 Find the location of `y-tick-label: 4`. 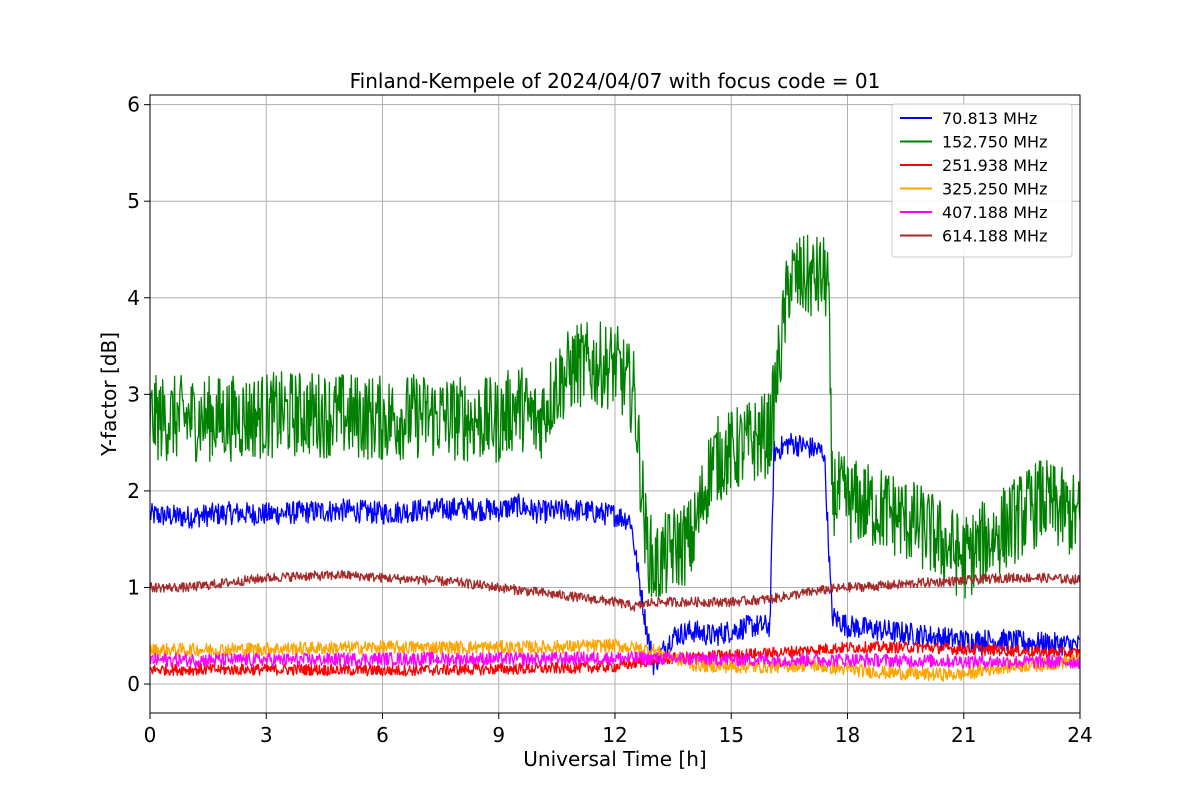

y-tick-label: 4 is located at coordinates (133, 298).